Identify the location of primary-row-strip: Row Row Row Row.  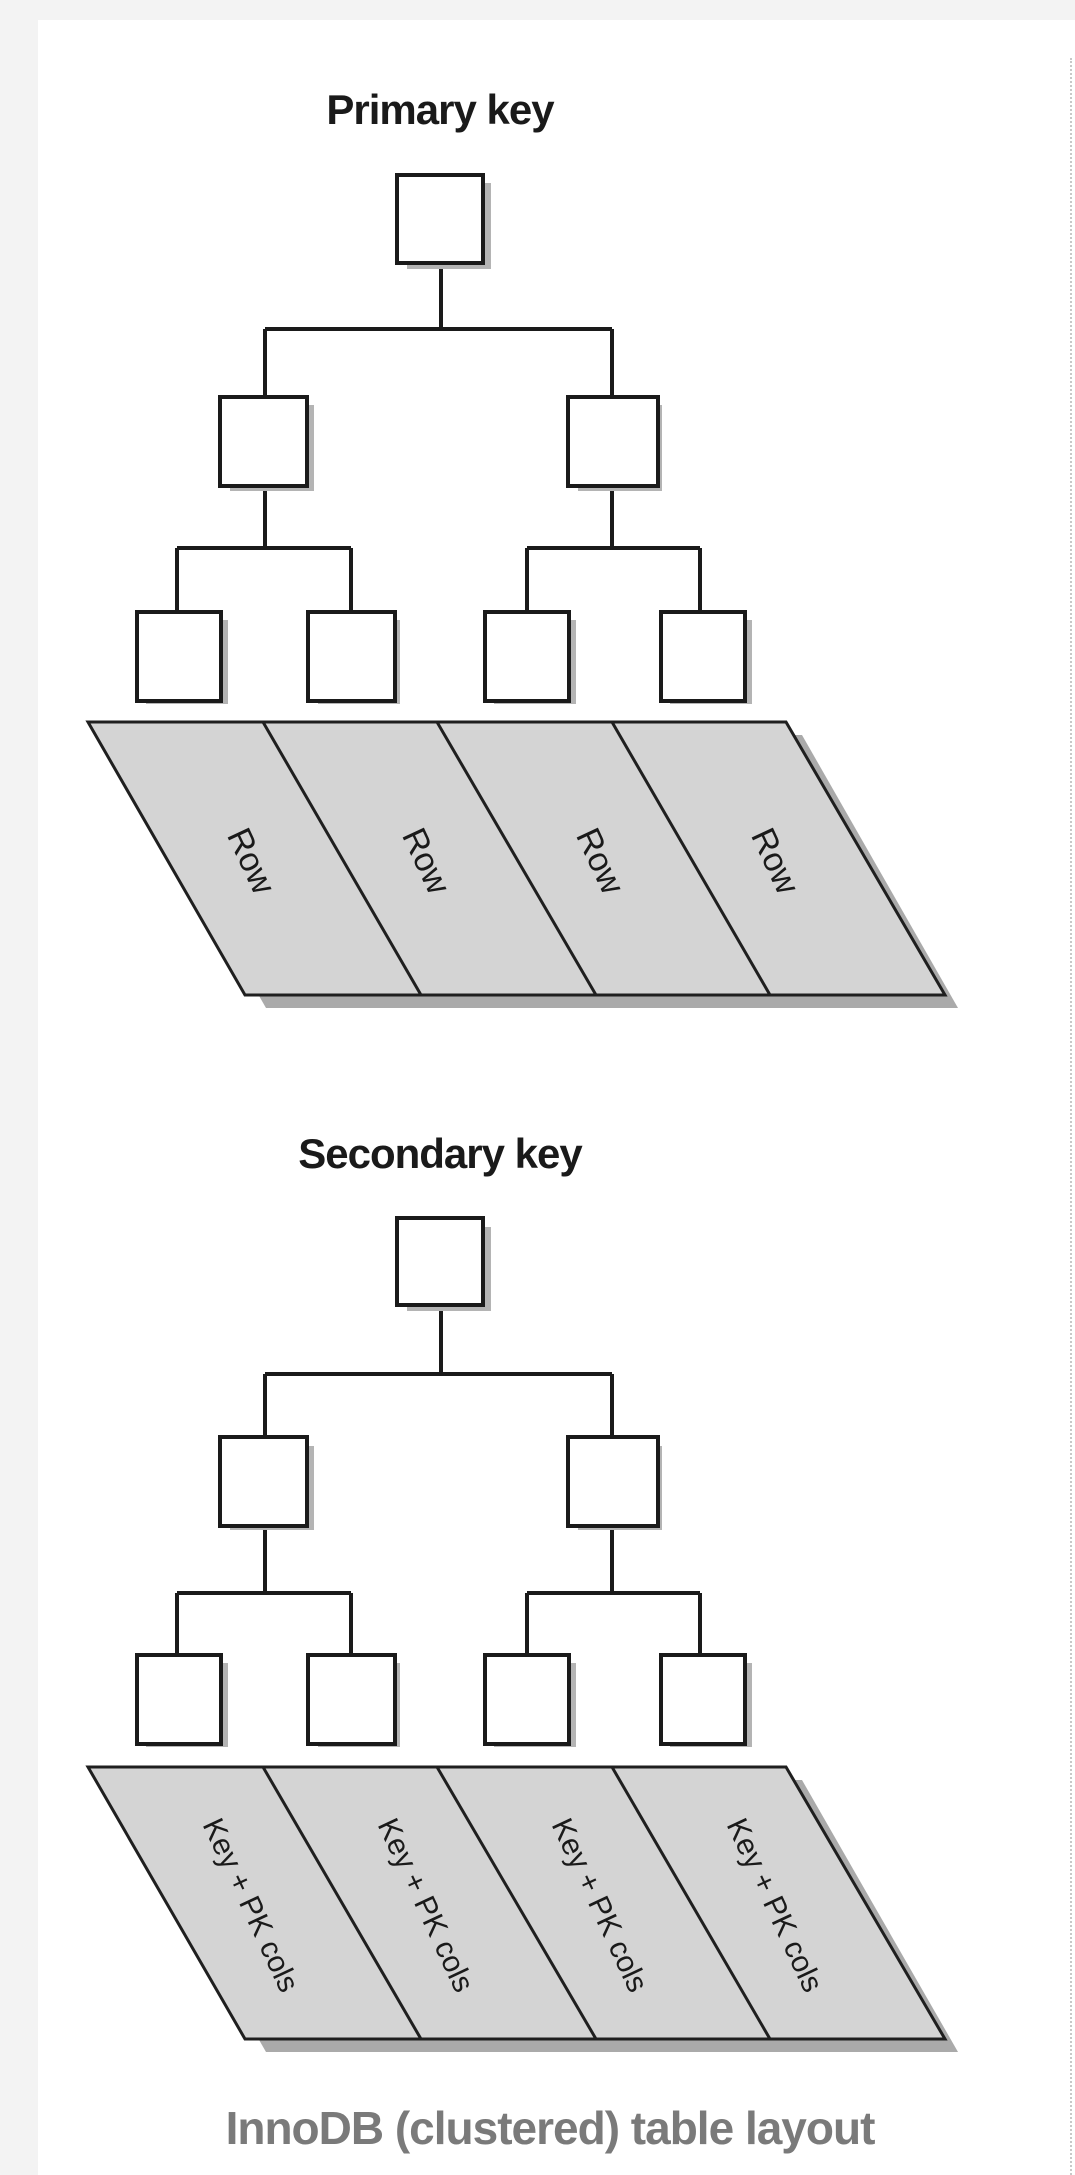
(521, 864).